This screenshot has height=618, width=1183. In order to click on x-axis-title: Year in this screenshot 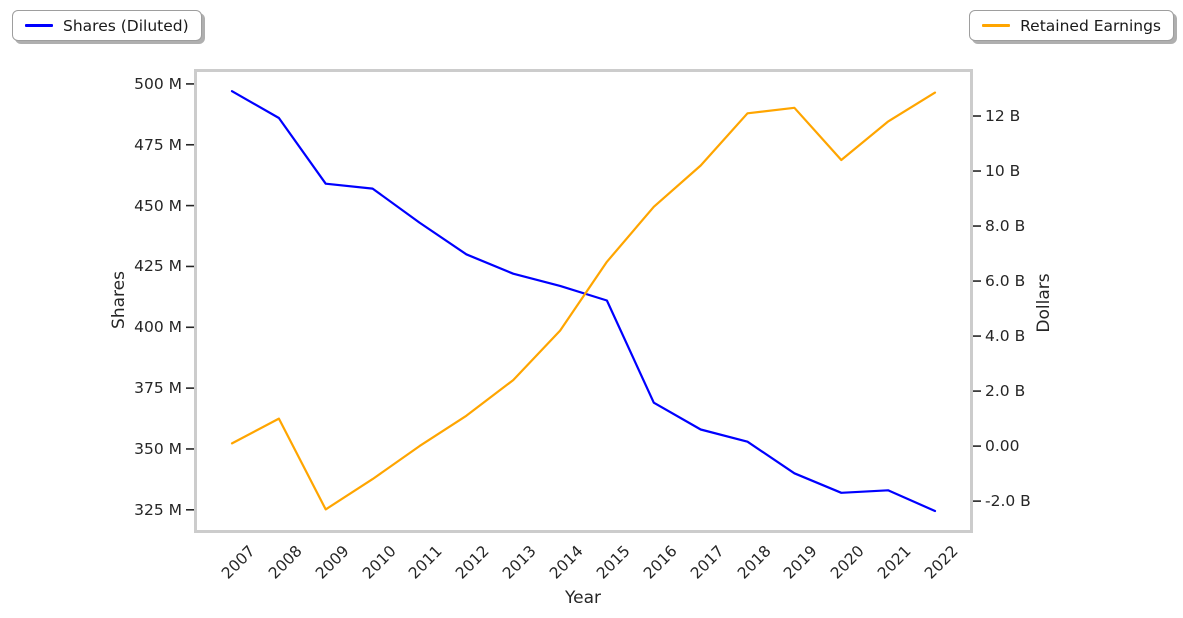, I will do `click(583, 598)`.